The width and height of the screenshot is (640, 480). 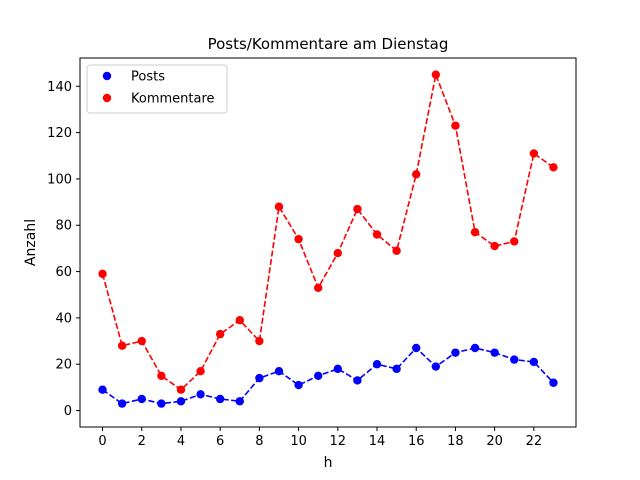 What do you see at coordinates (63, 318) in the screenshot?
I see `y-tick-label: 40` at bounding box center [63, 318].